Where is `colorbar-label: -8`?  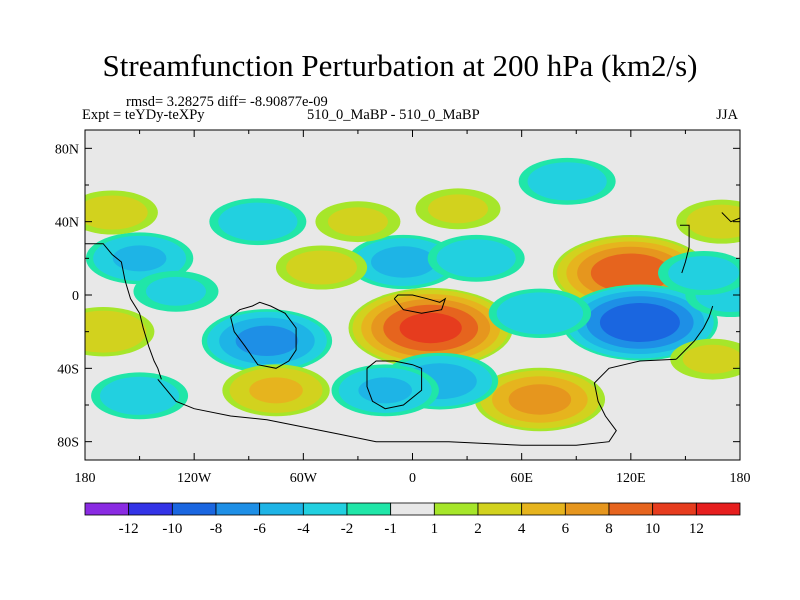 colorbar-label: -8 is located at coordinates (216, 529).